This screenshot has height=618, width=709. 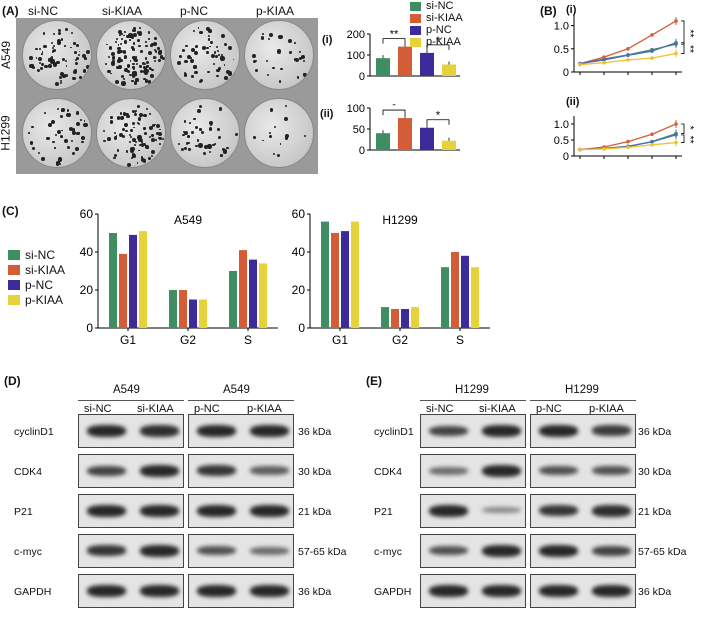 I want to click on col-label-p-nc: p-NC, so click(x=194, y=11).